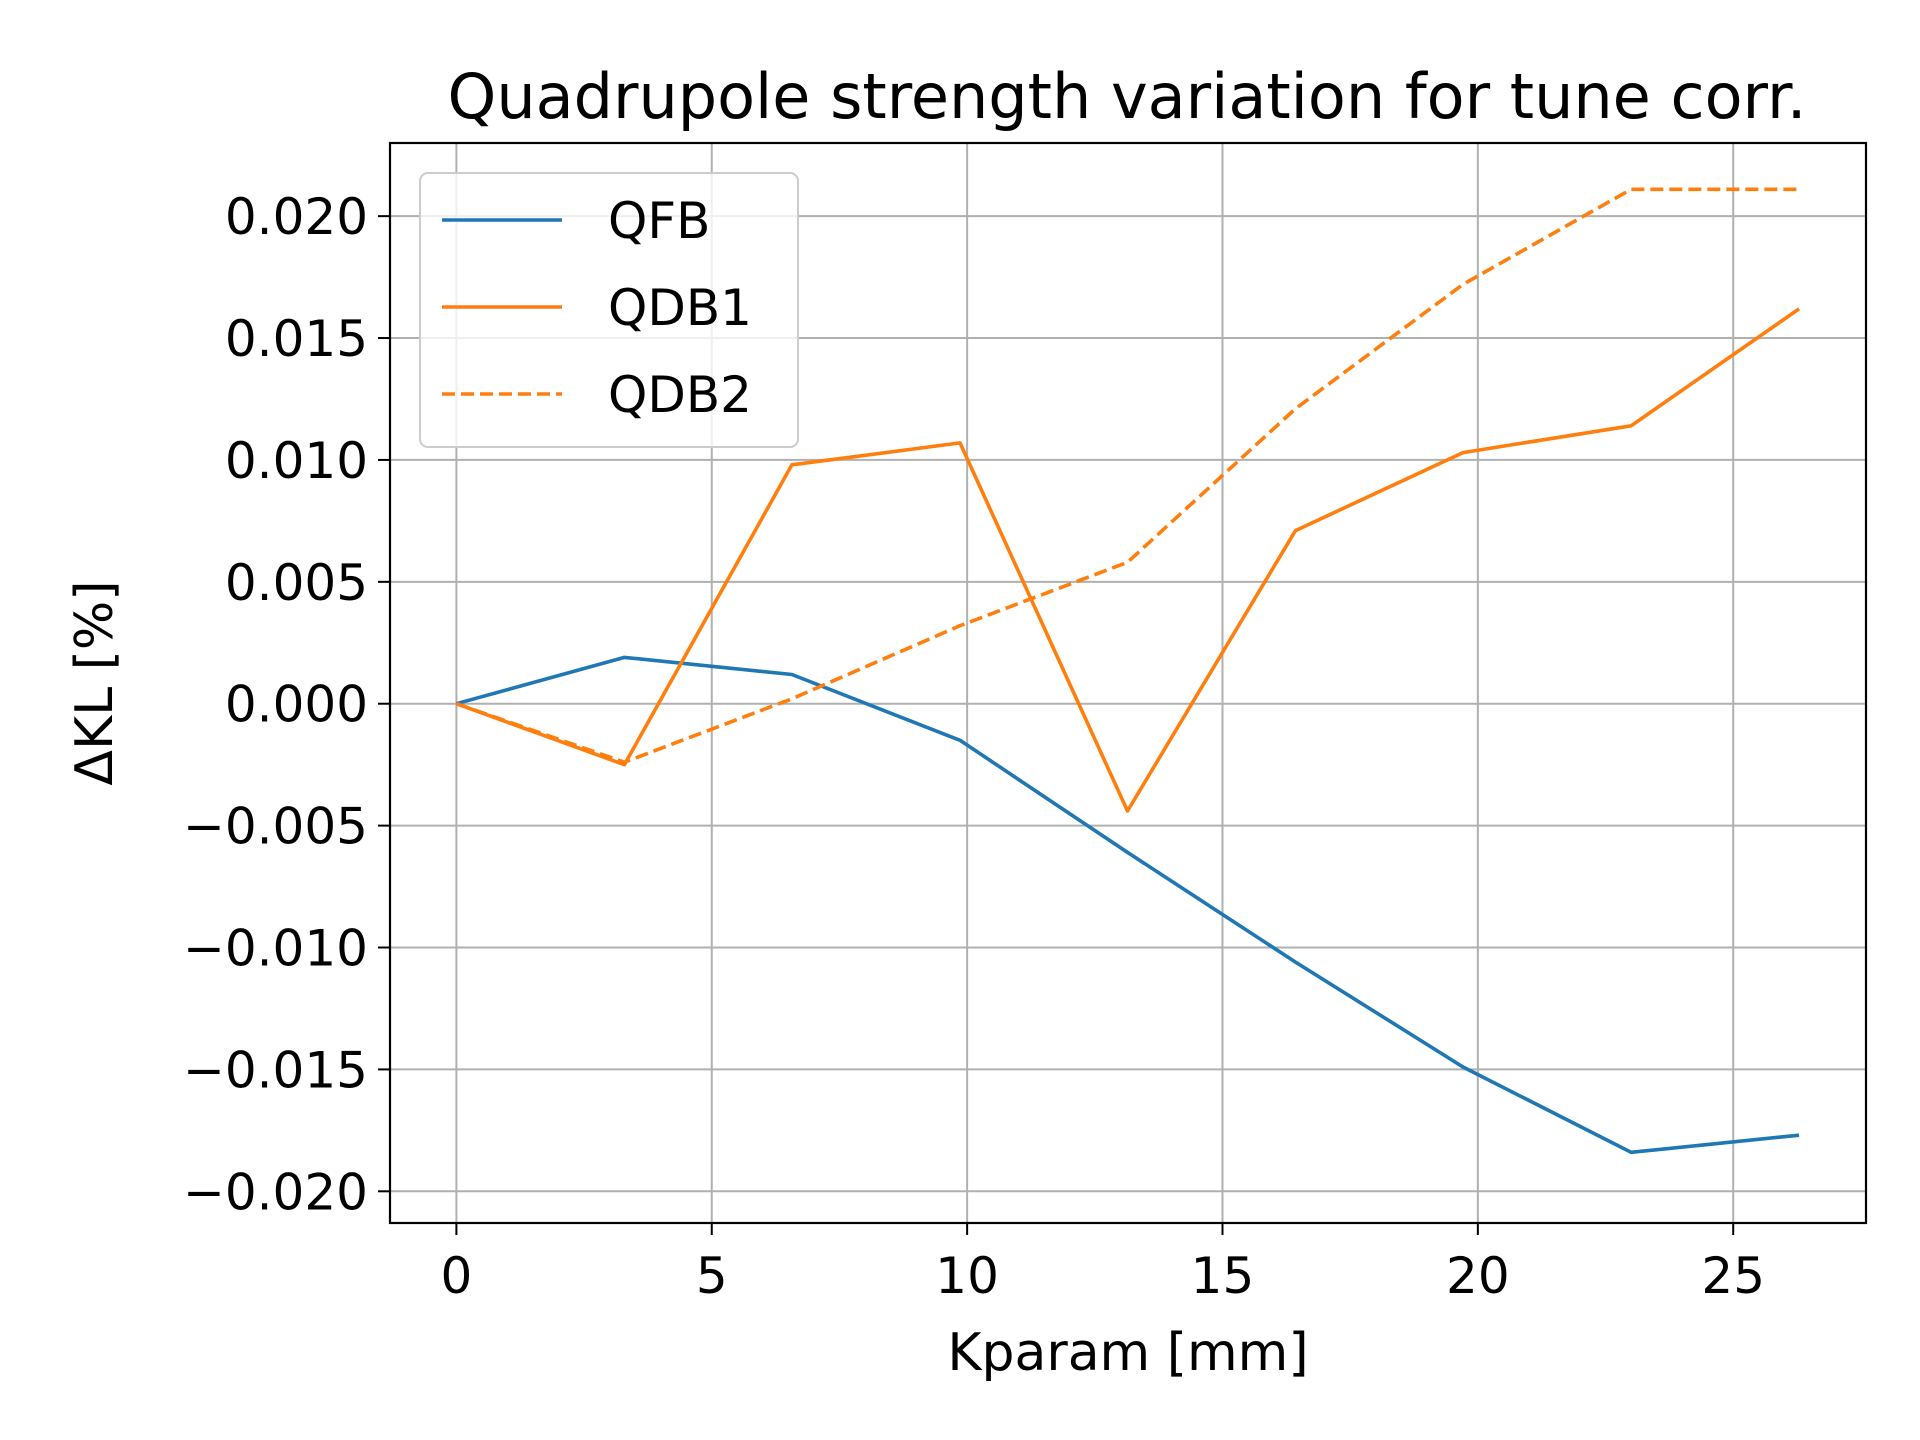 This screenshot has width=1920, height=1440. What do you see at coordinates (680, 395) in the screenshot?
I see `legend-label-qdb2: QDB2` at bounding box center [680, 395].